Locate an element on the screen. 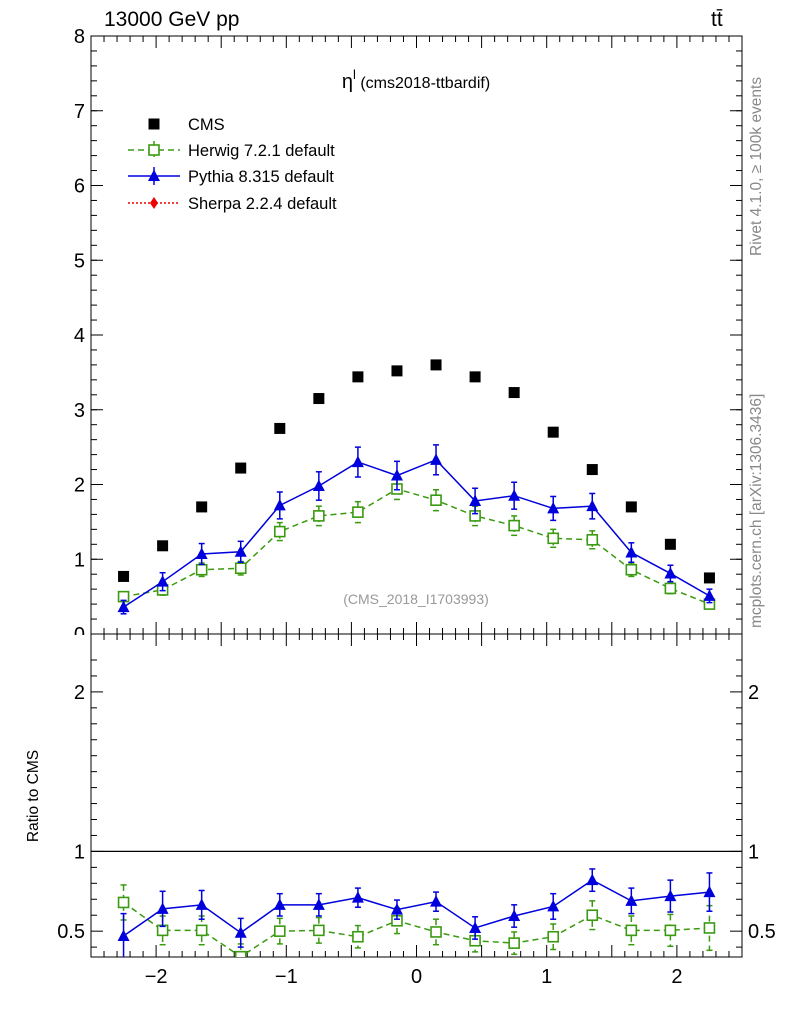 The height and width of the screenshot is (1024, 786). main-y-tick-label: 1 is located at coordinates (79, 560).